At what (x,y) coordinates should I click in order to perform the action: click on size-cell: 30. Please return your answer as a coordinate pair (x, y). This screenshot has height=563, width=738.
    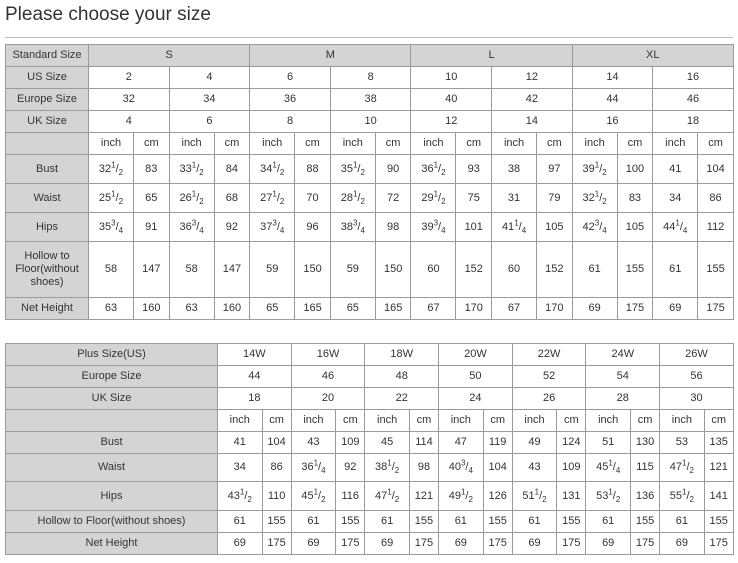
    Looking at the image, I should click on (696, 398).